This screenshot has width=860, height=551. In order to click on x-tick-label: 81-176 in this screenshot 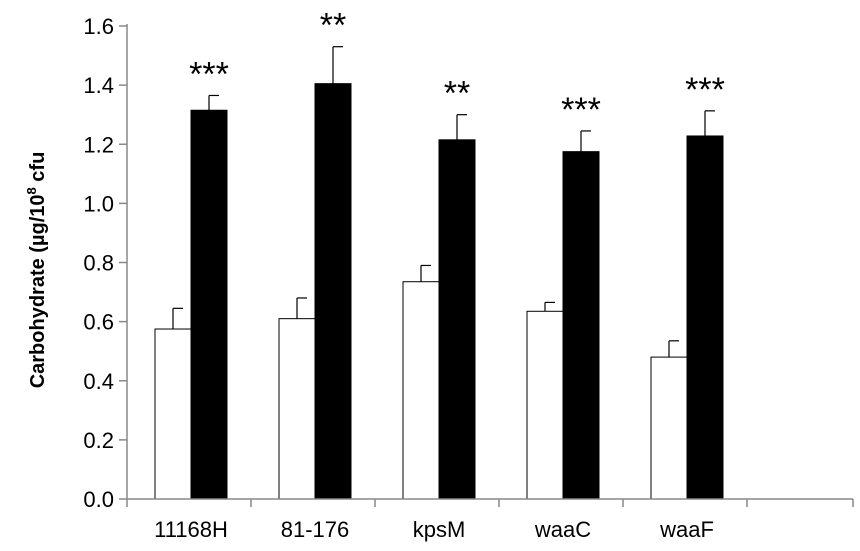, I will do `click(315, 529)`.